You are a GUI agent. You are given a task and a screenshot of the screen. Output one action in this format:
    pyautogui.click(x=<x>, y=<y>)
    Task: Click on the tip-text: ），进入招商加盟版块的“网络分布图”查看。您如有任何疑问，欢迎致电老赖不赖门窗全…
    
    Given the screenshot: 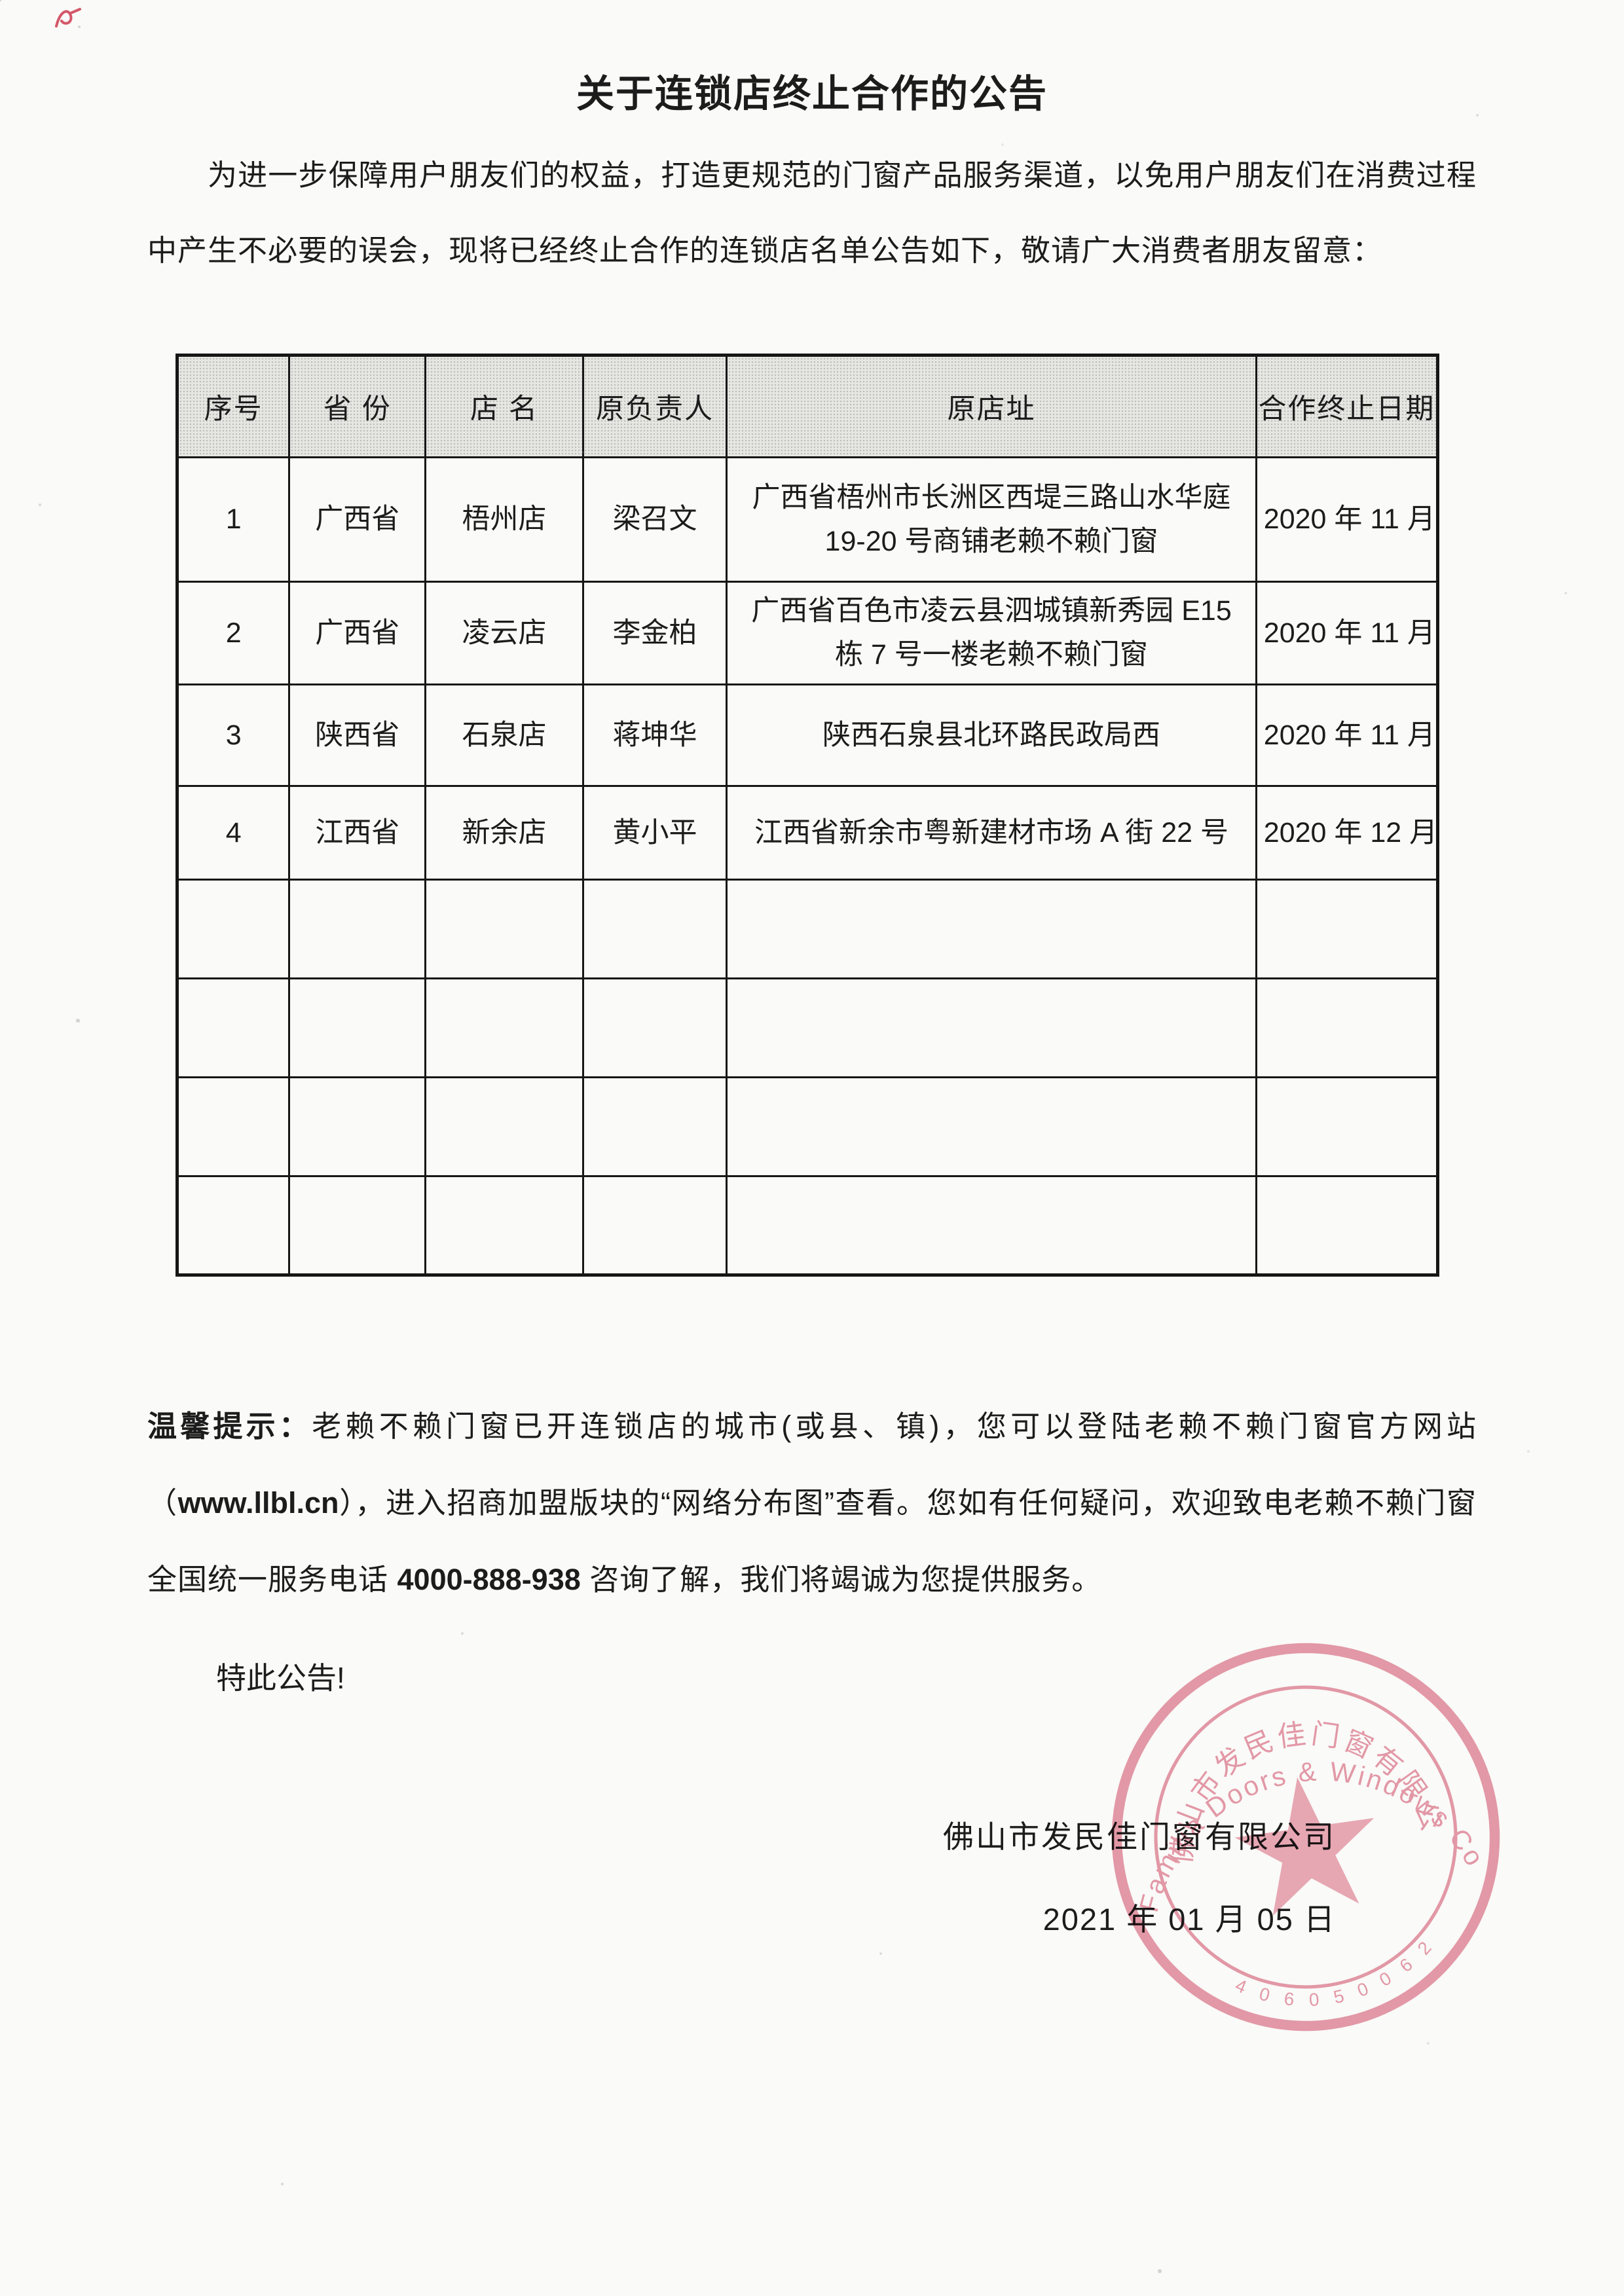 What is the action you would take?
    pyautogui.click(x=812, y=1541)
    